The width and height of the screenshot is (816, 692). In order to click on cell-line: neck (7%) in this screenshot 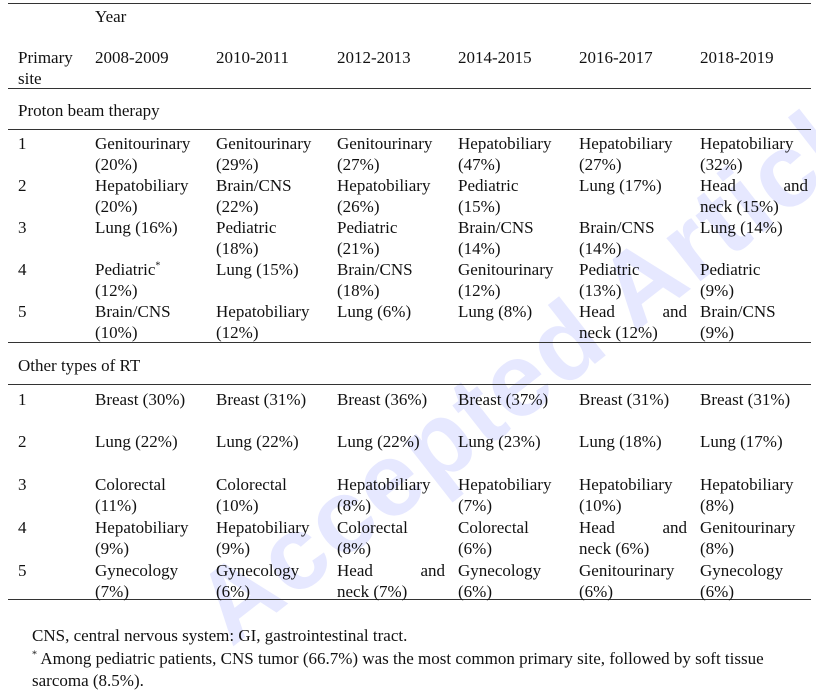, I will do `click(372, 591)`.